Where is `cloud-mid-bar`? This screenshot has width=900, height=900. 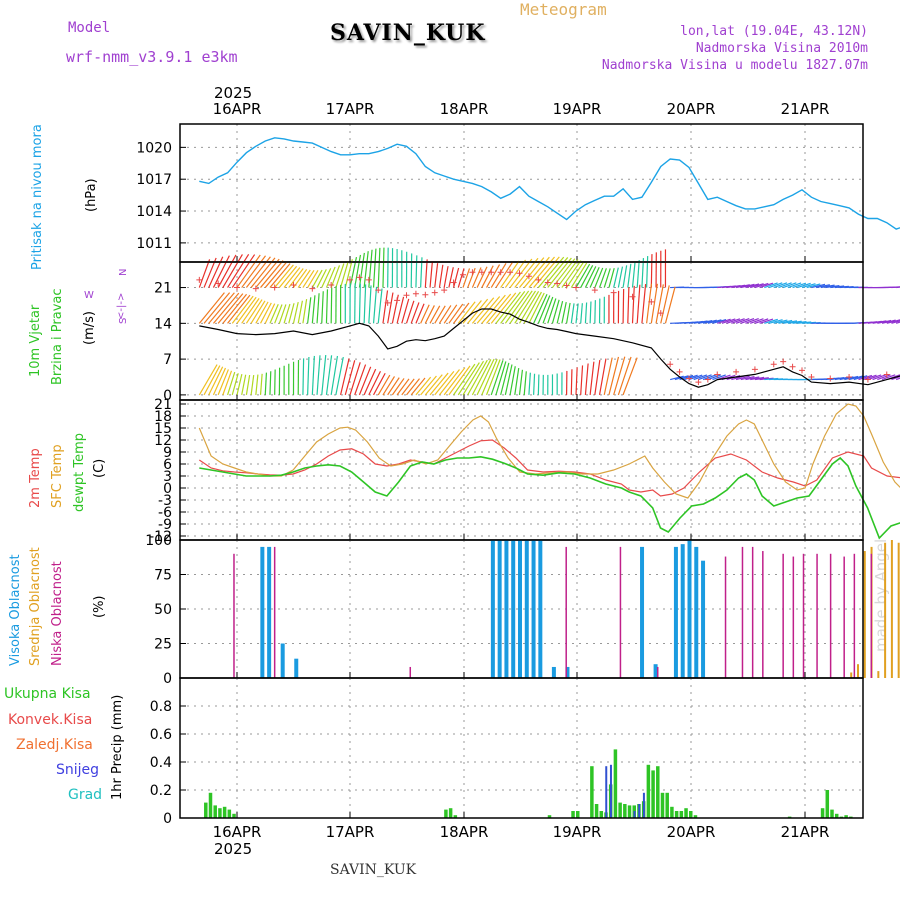
cloud-mid-bar is located at coordinates (857, 671).